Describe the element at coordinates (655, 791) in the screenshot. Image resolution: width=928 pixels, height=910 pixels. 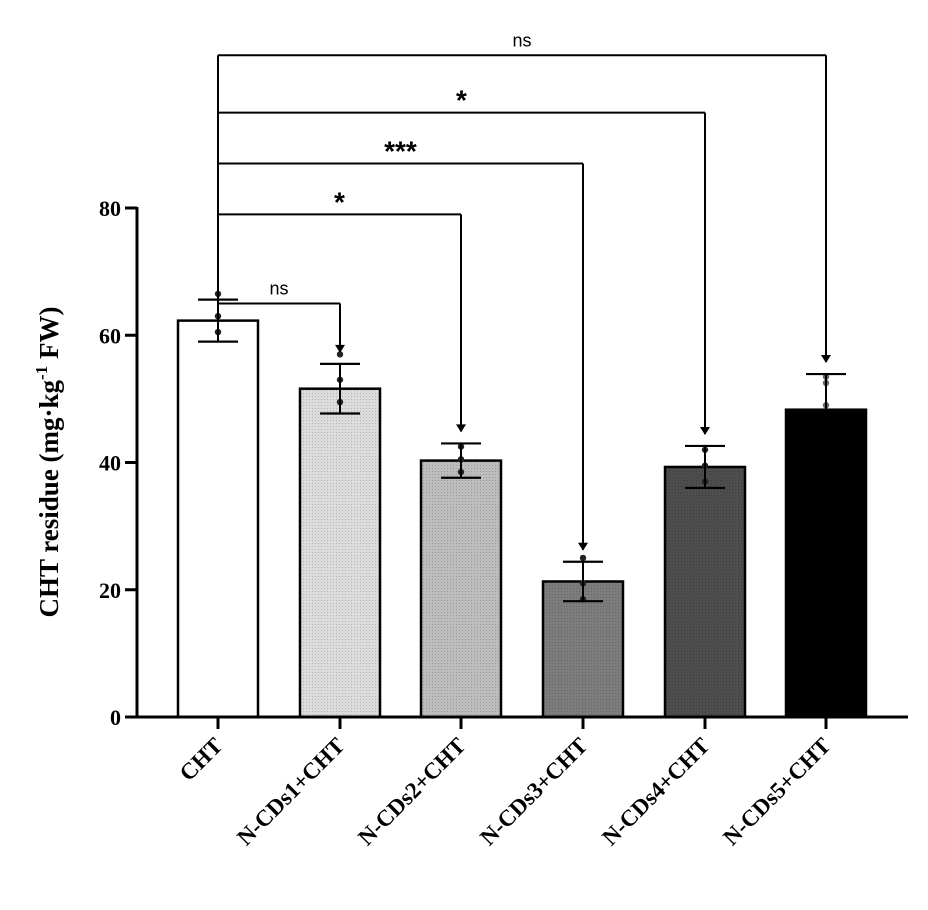
I see `x-tick-label-5: N-CDs4+CHT` at that location.